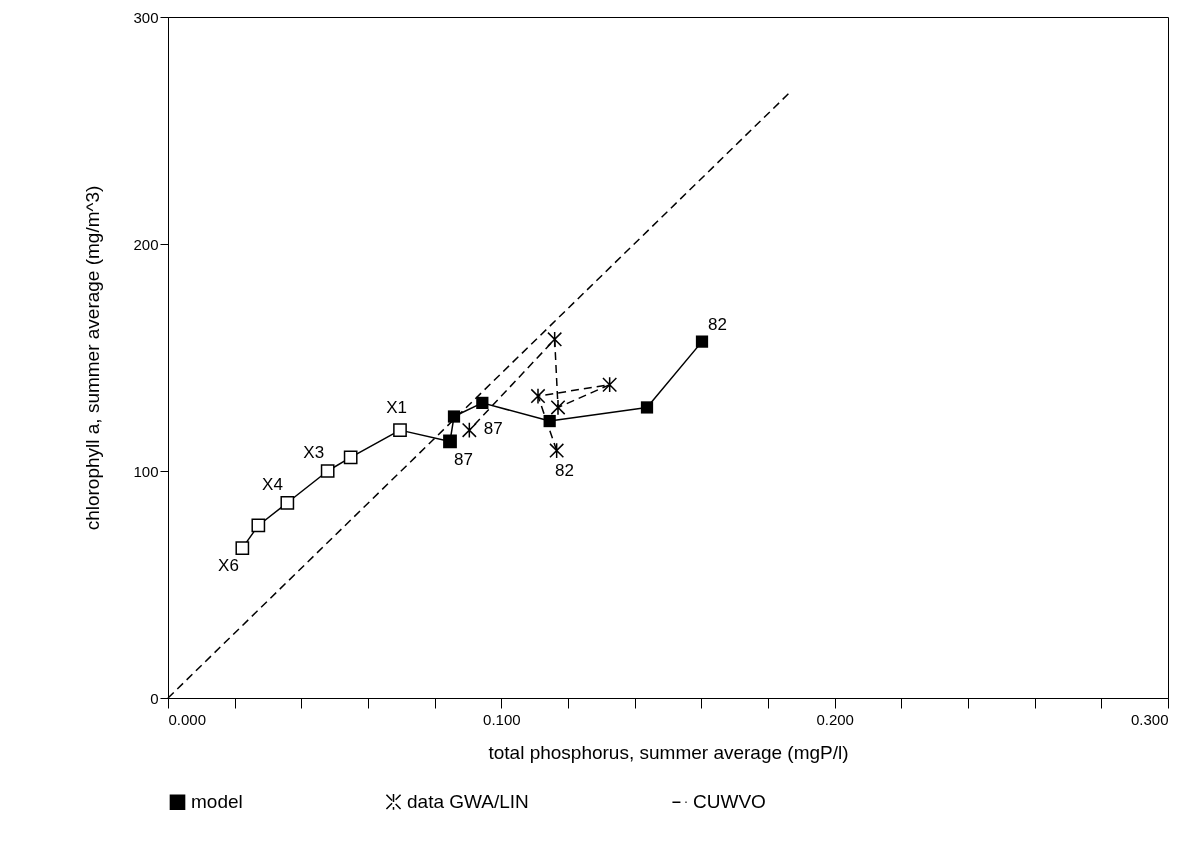  I want to click on legend-label: CUWVO, so click(729, 802).